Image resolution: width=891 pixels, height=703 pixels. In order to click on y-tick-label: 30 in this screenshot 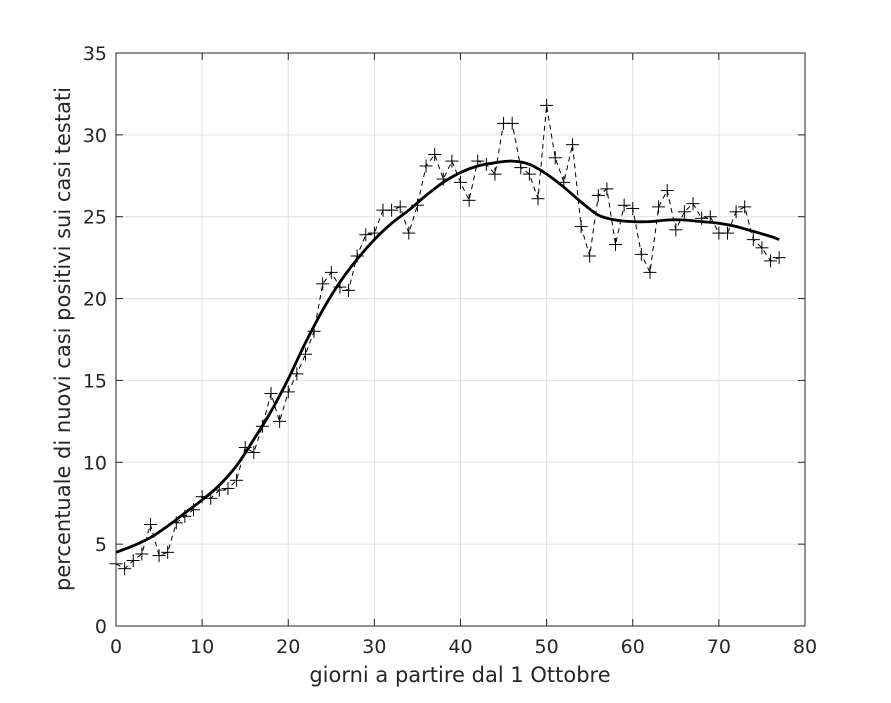, I will do `click(95, 136)`.